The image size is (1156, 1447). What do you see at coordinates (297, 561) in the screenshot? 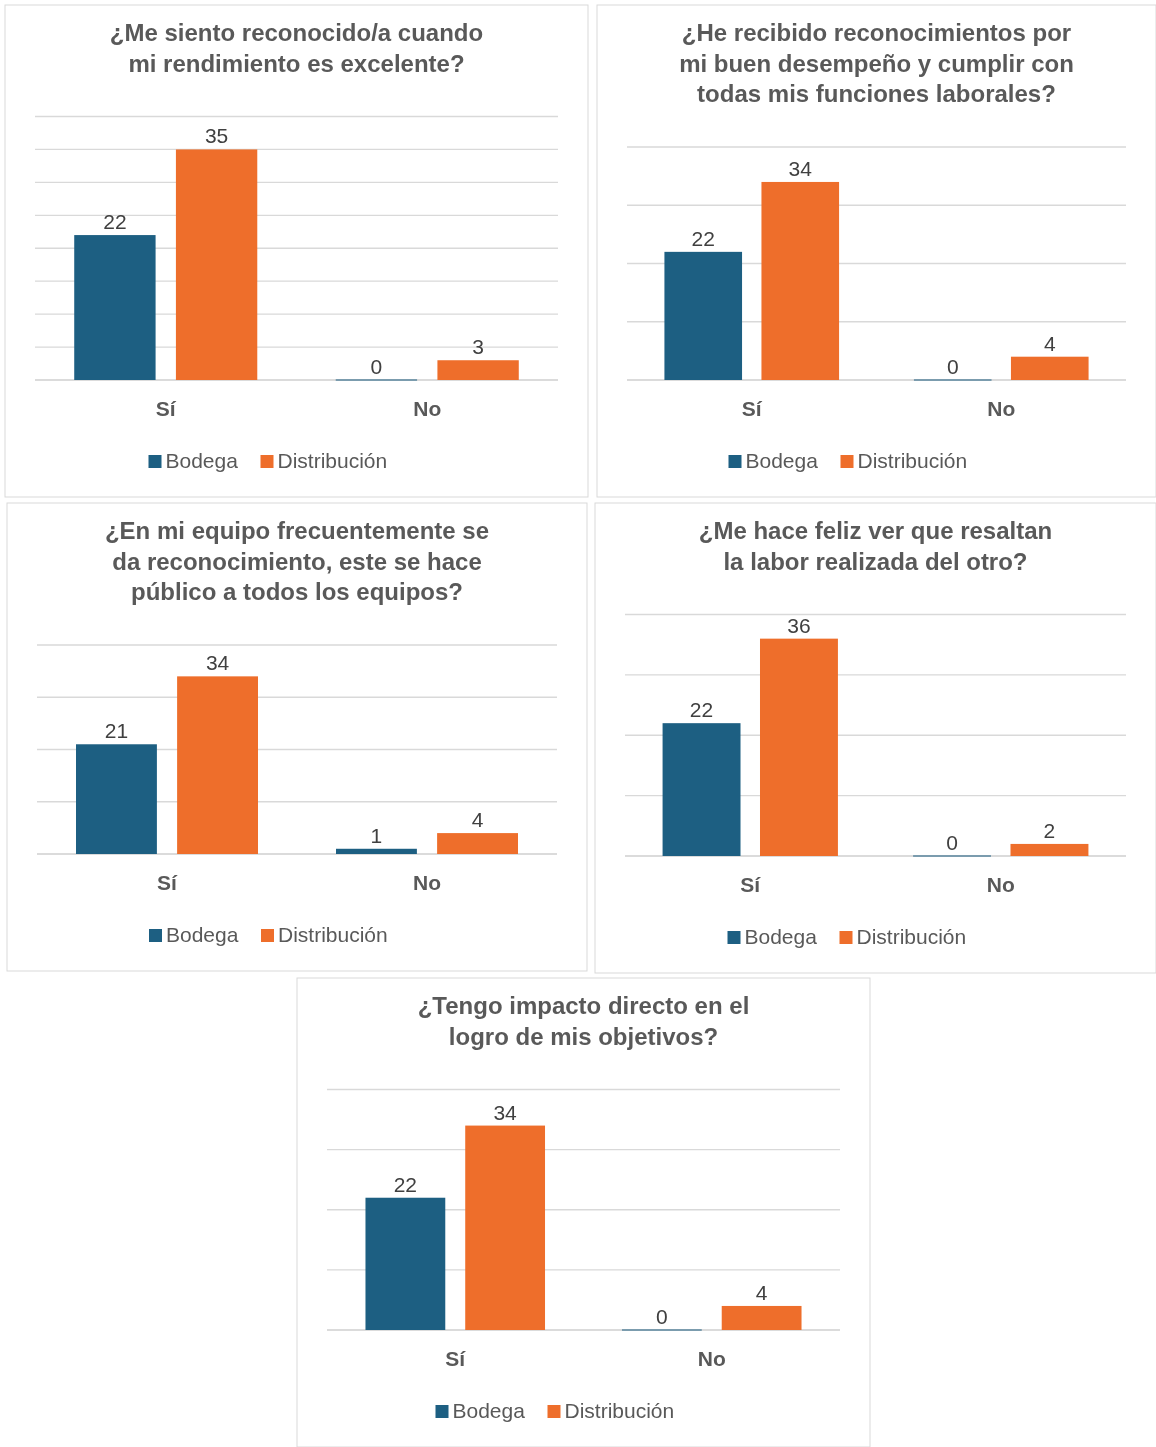
I see `chart-title: ¿En mi equipo frecuentemente se da reconocimiento, este se hace público a todos los equipos?` at bounding box center [297, 561].